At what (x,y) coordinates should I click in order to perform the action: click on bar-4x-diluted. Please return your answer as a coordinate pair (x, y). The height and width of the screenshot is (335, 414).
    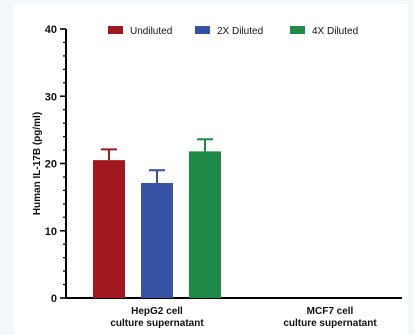
    Looking at the image, I should click on (205, 224).